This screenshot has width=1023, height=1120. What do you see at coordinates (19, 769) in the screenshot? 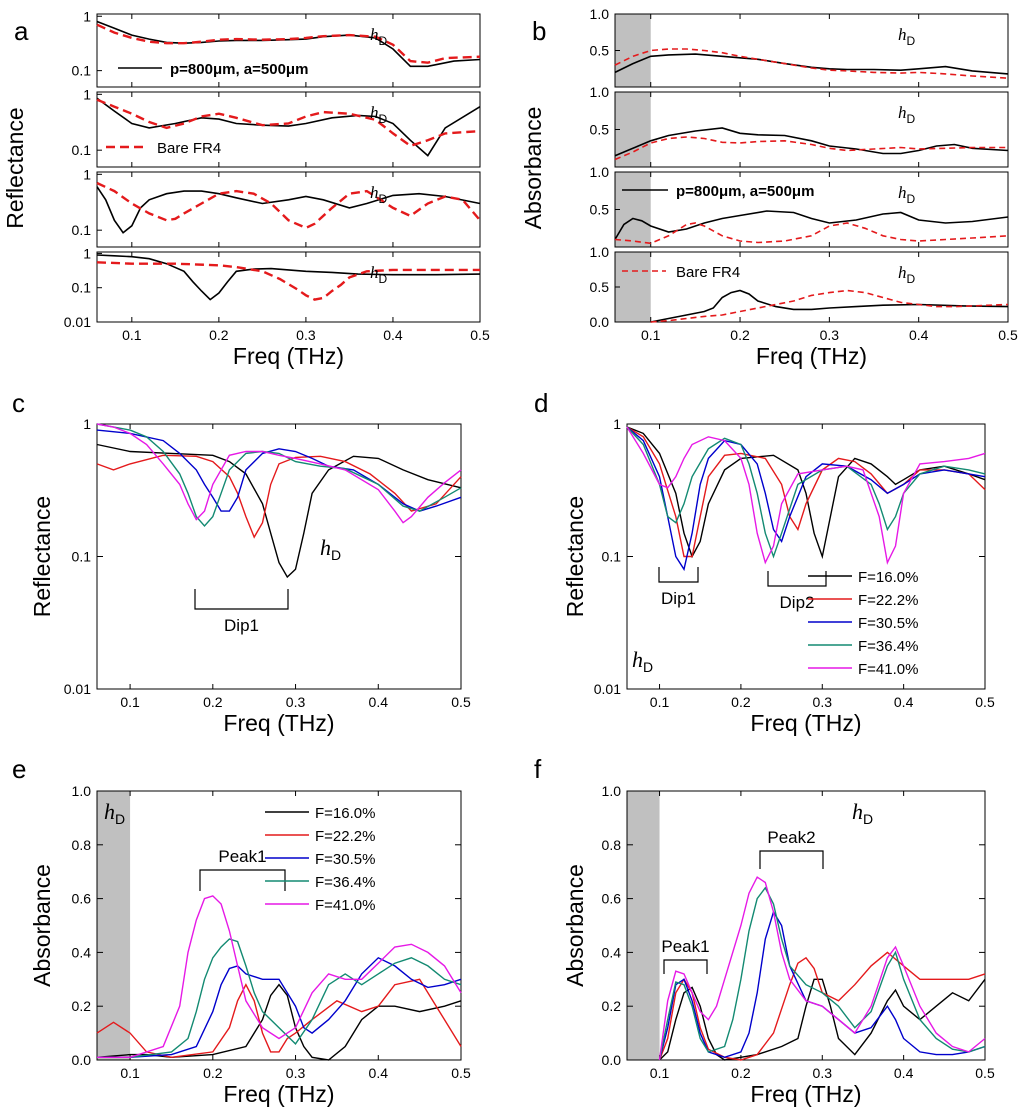
I see `panel-label: e` at bounding box center [19, 769].